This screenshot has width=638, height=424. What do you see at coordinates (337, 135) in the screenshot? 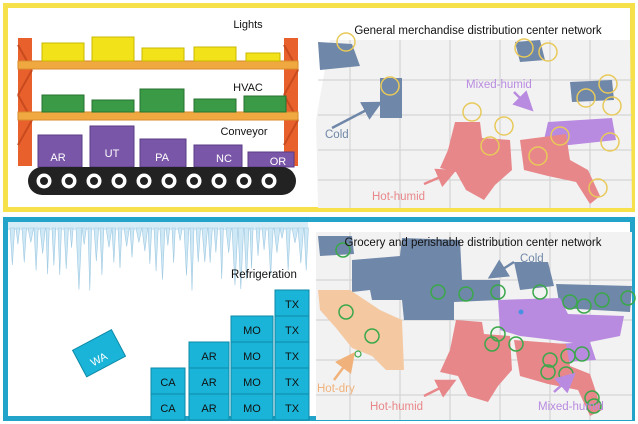
I see `top-label-cold: Cold` at bounding box center [337, 135].